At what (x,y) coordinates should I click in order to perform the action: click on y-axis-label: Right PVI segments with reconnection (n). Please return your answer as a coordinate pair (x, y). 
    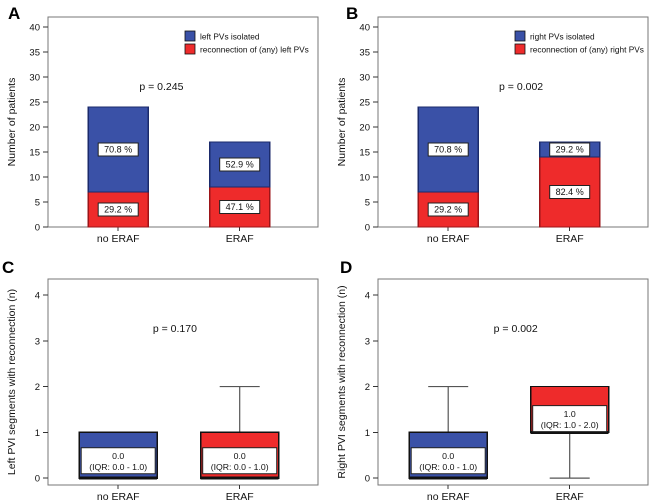
    Looking at the image, I should click on (342, 381).